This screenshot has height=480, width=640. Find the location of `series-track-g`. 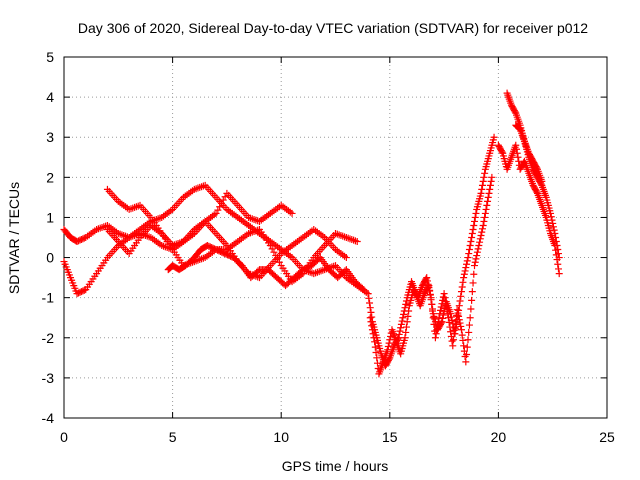

series-track-g is located at coordinates (431, 275).